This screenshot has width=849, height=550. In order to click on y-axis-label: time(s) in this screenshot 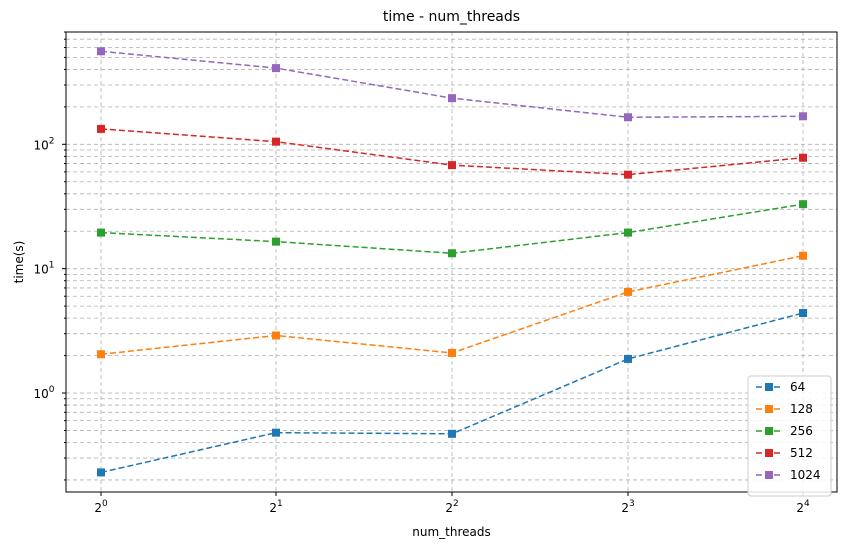, I will do `click(19, 262)`.